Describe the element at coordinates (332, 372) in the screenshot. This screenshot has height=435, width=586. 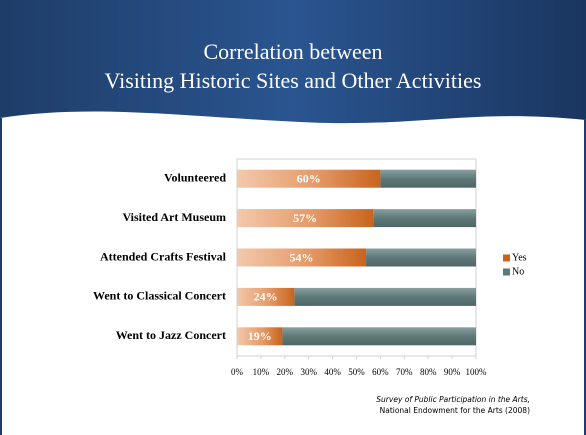
I see `x-tick-label: 40%` at that location.